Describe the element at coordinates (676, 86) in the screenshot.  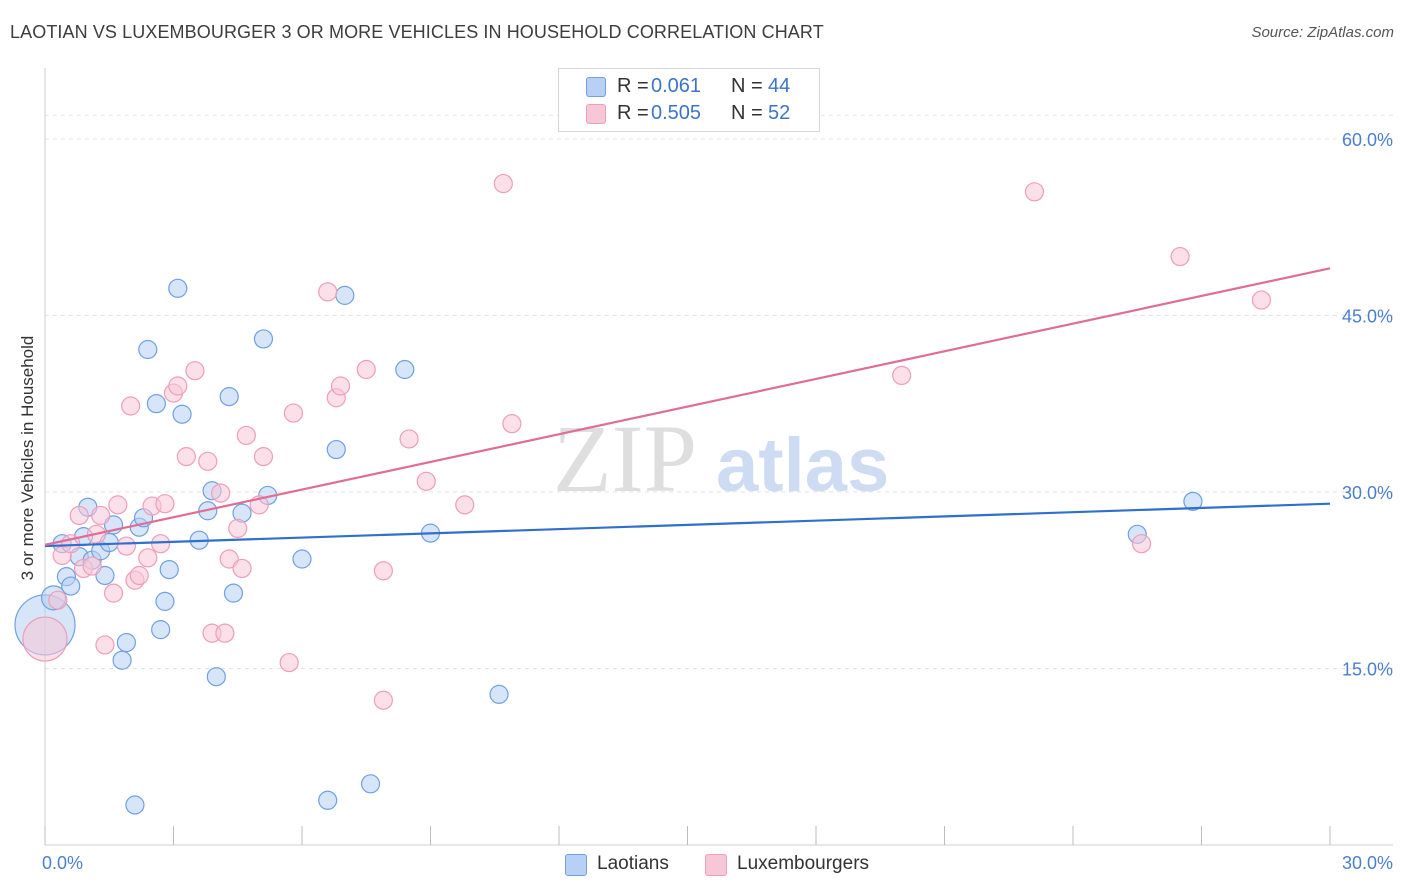
I see `legend-r-value: 0.061` at that location.